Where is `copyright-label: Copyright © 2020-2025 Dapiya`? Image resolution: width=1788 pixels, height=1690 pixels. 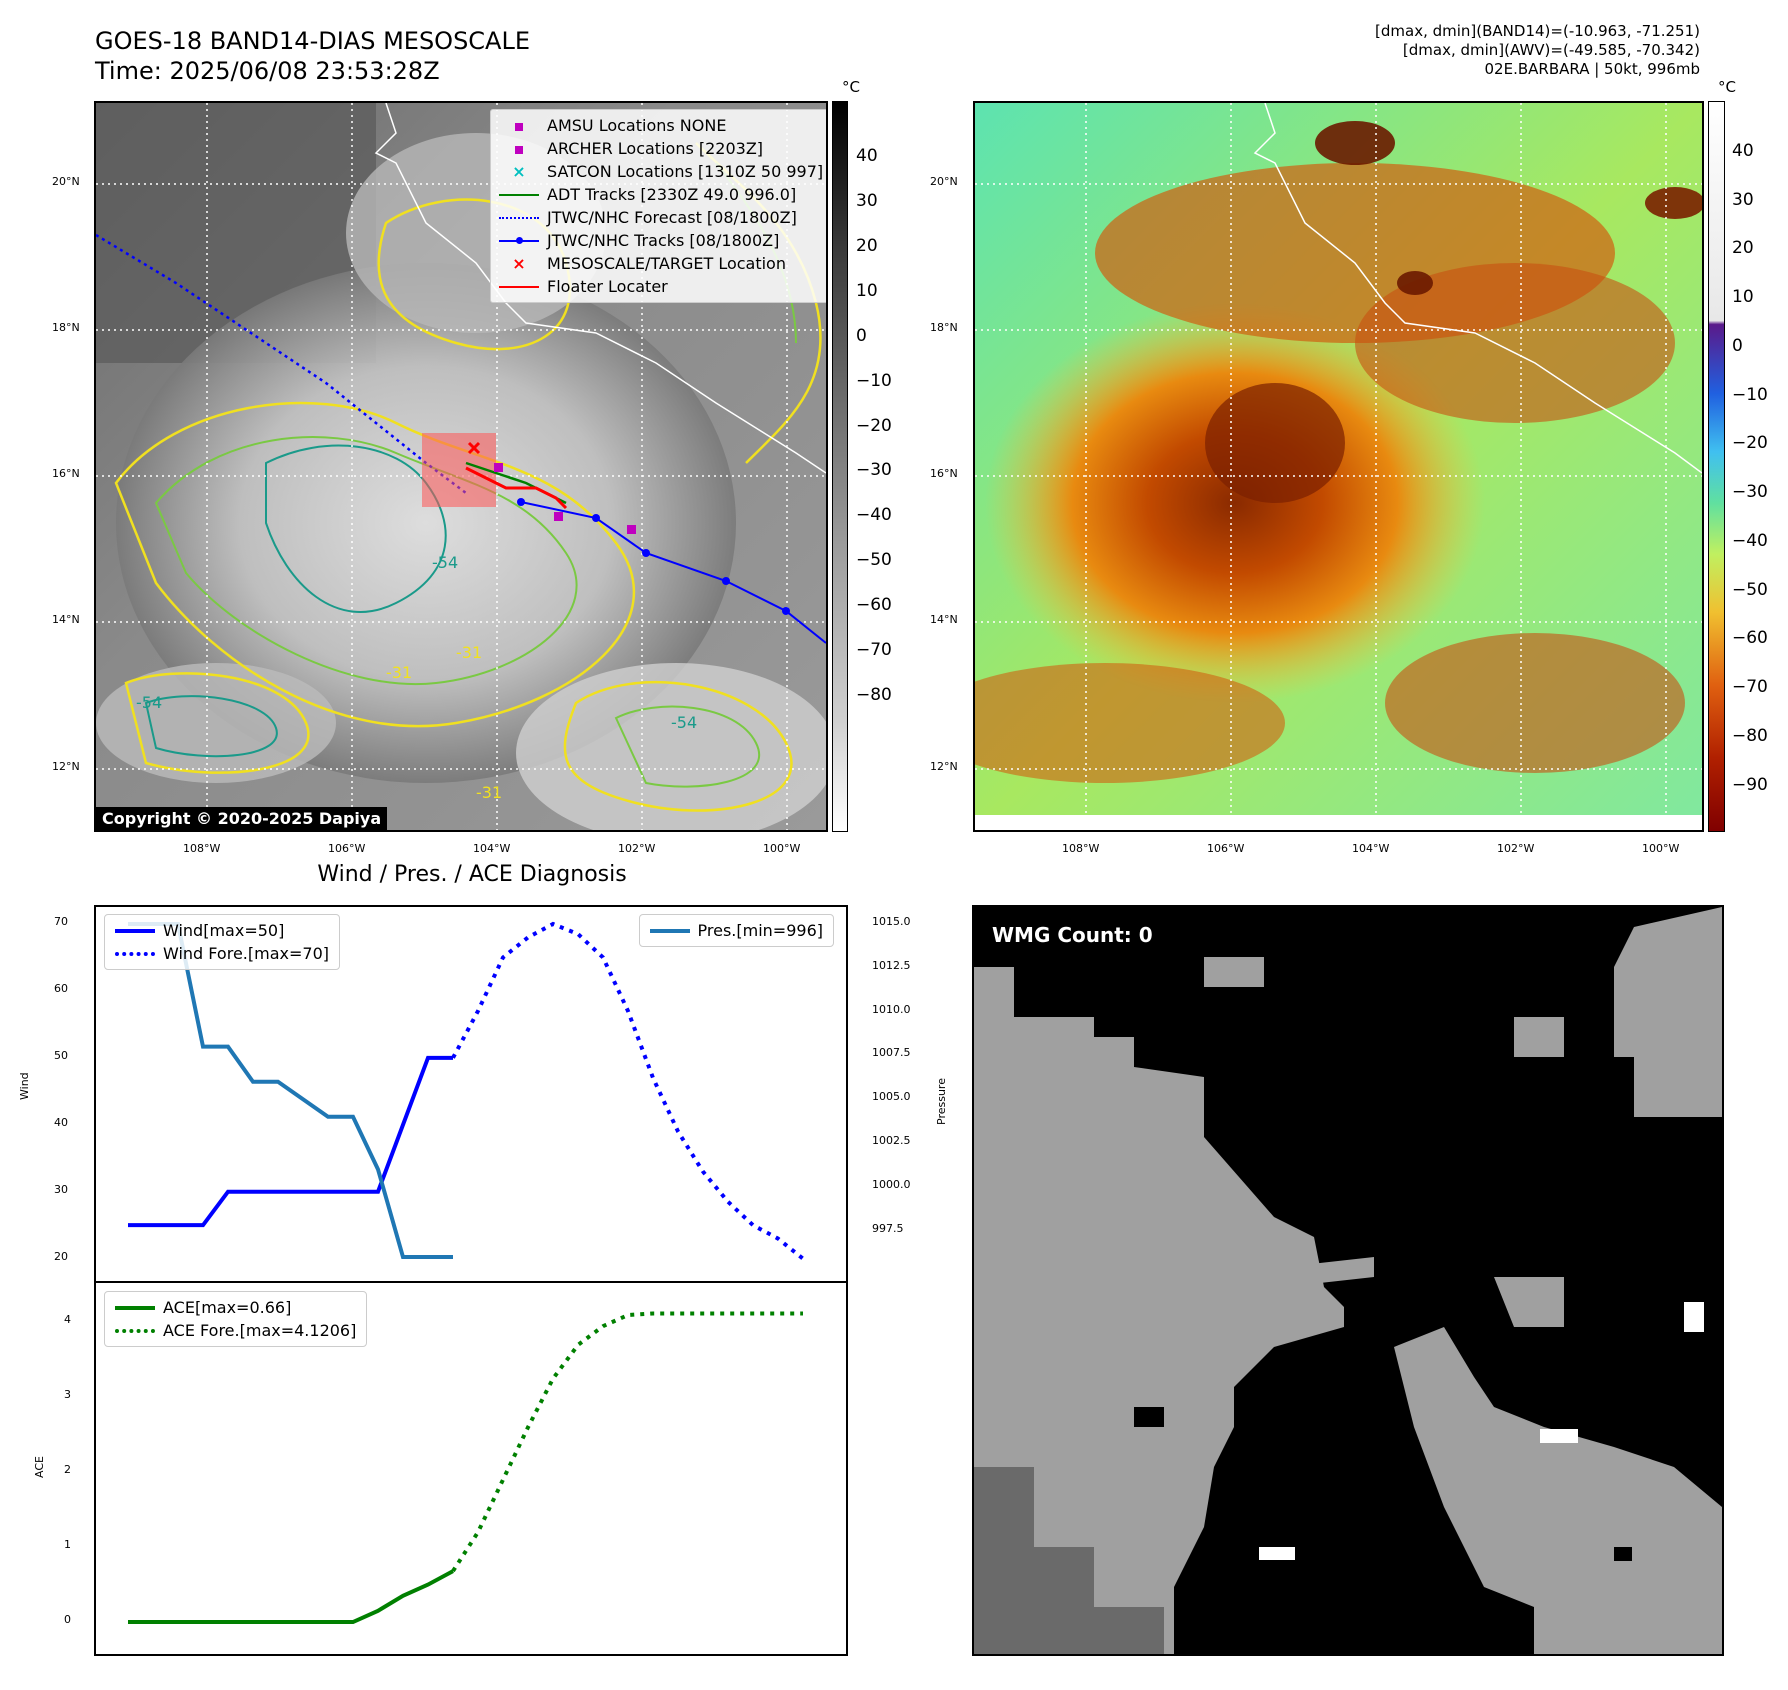
copyright-label: Copyright © 2020-2025 Dapiya is located at coordinates (242, 818).